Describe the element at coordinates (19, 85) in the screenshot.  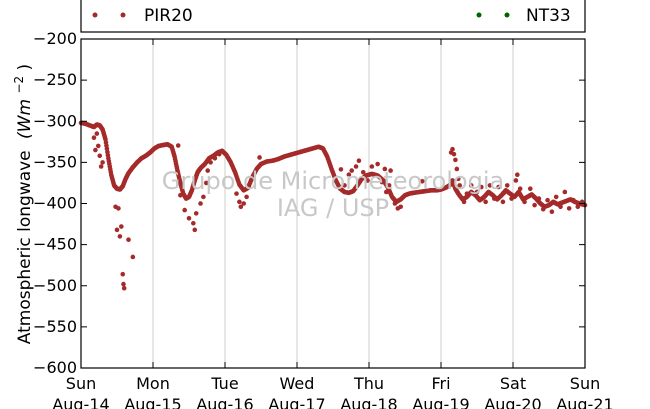
I see `y-axis-title-exp: −2` at that location.